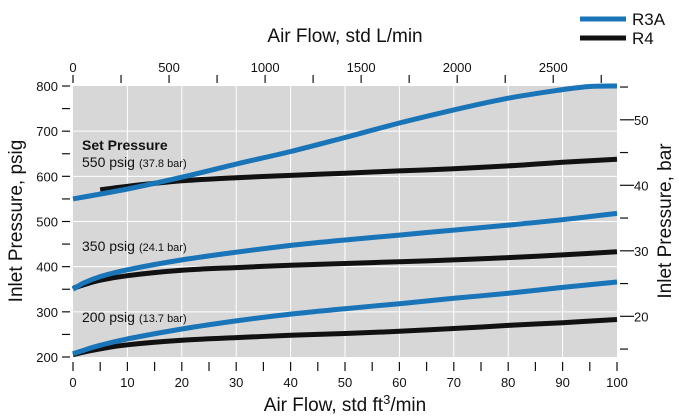  I want to click on y-left-tick-label: 300, so click(47, 312).